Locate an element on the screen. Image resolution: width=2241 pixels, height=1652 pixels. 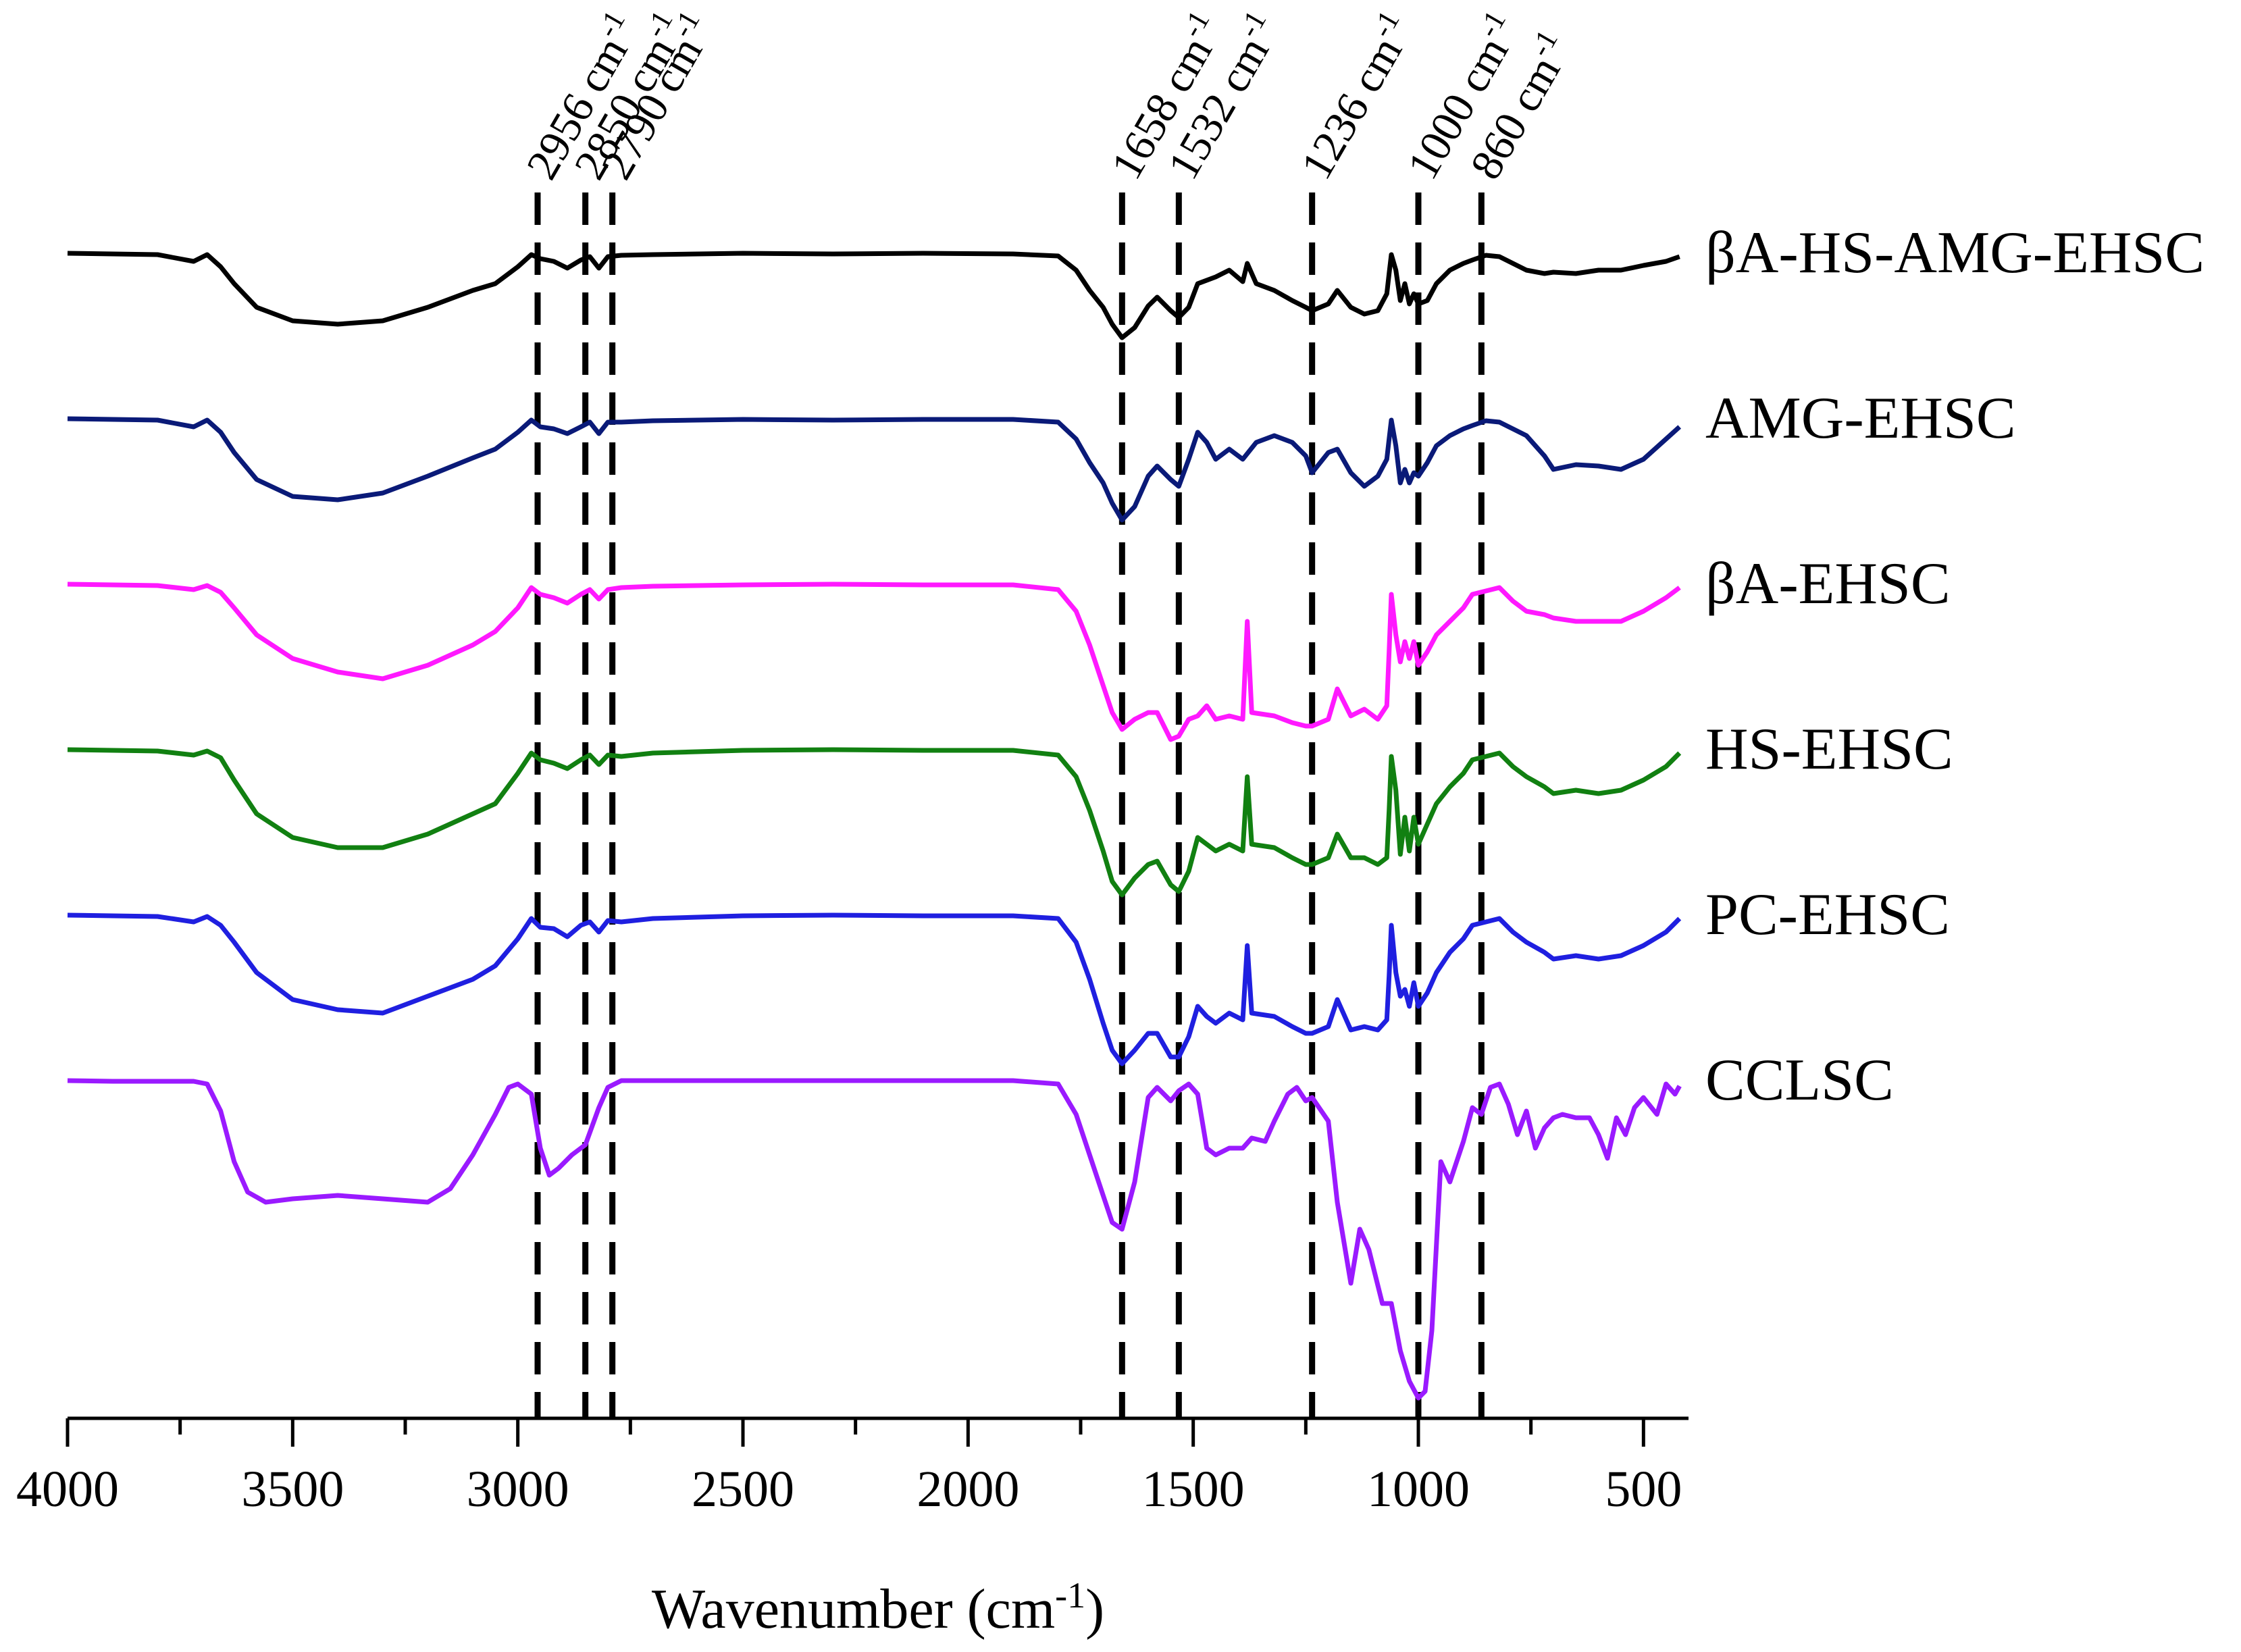
x-tick-label-2000: 2000 is located at coordinates (968, 1489).